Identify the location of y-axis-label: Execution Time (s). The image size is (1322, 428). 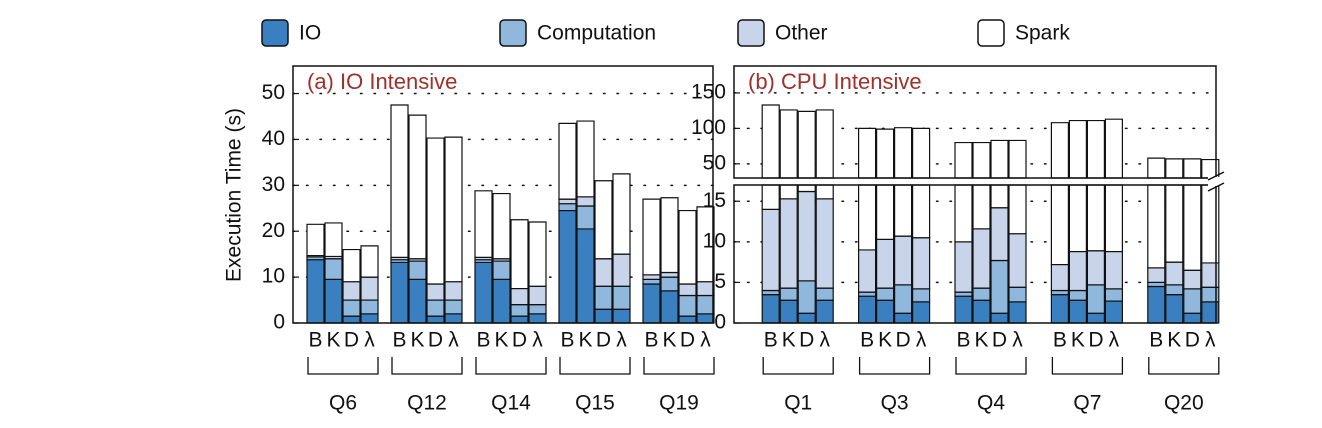
(234, 195).